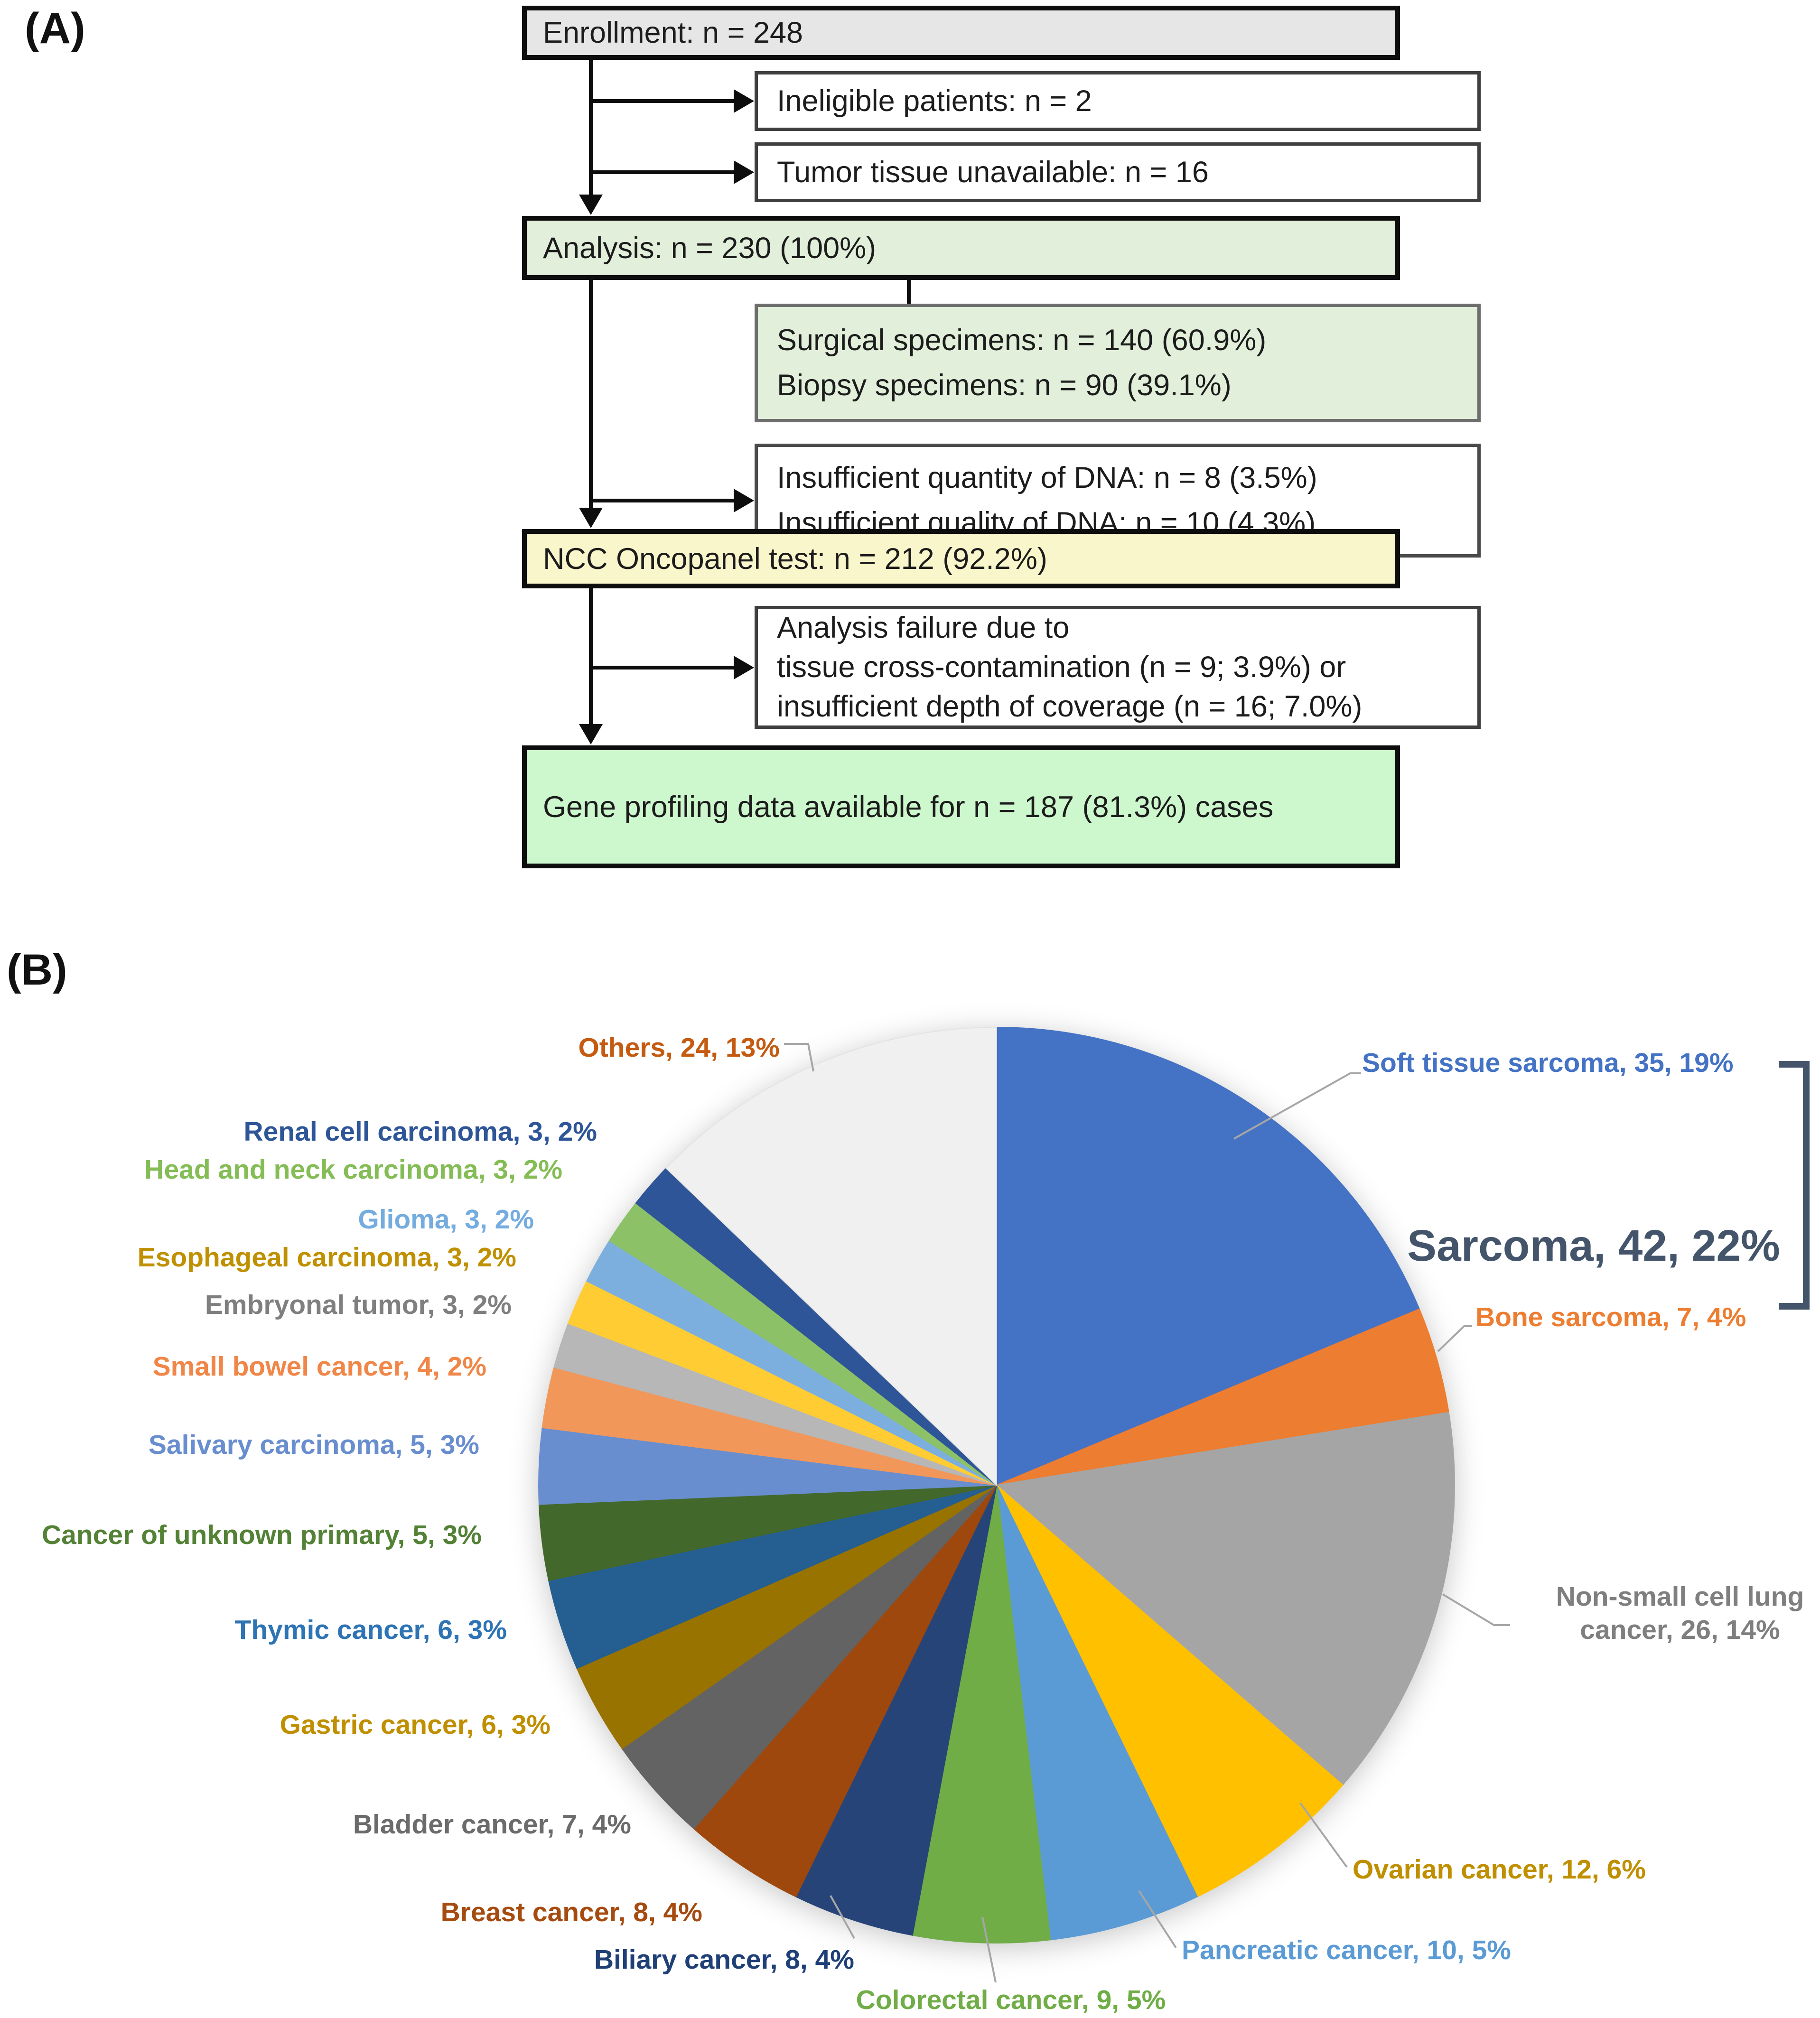  I want to click on pie-slice-biliary, so click(896, 1711).